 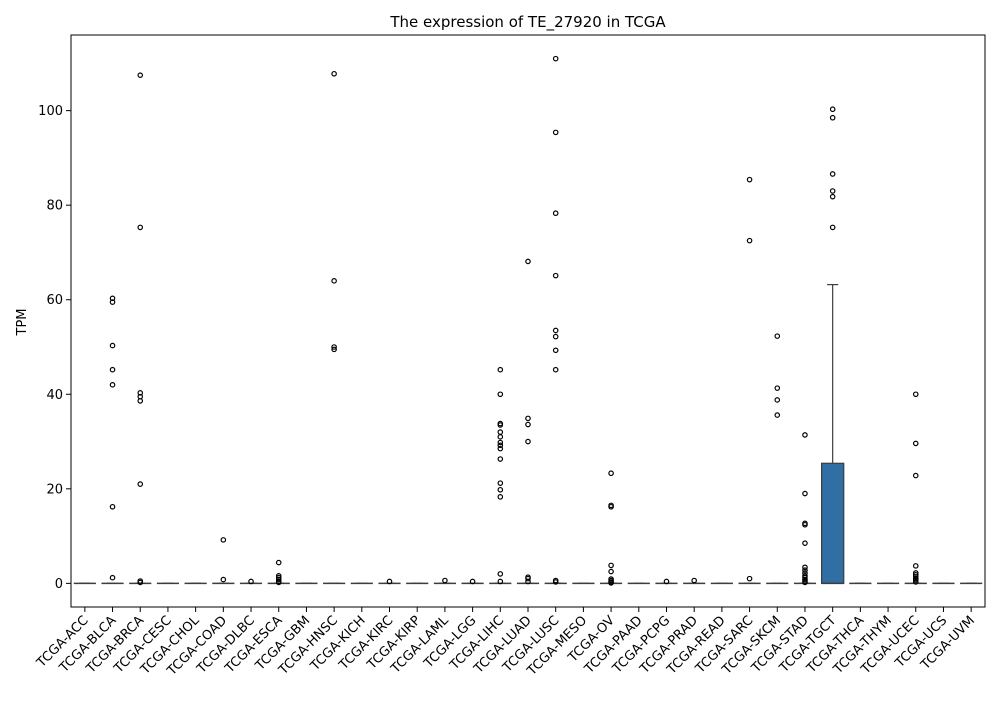 I want to click on y-tick-label: 60, so click(x=54, y=300).